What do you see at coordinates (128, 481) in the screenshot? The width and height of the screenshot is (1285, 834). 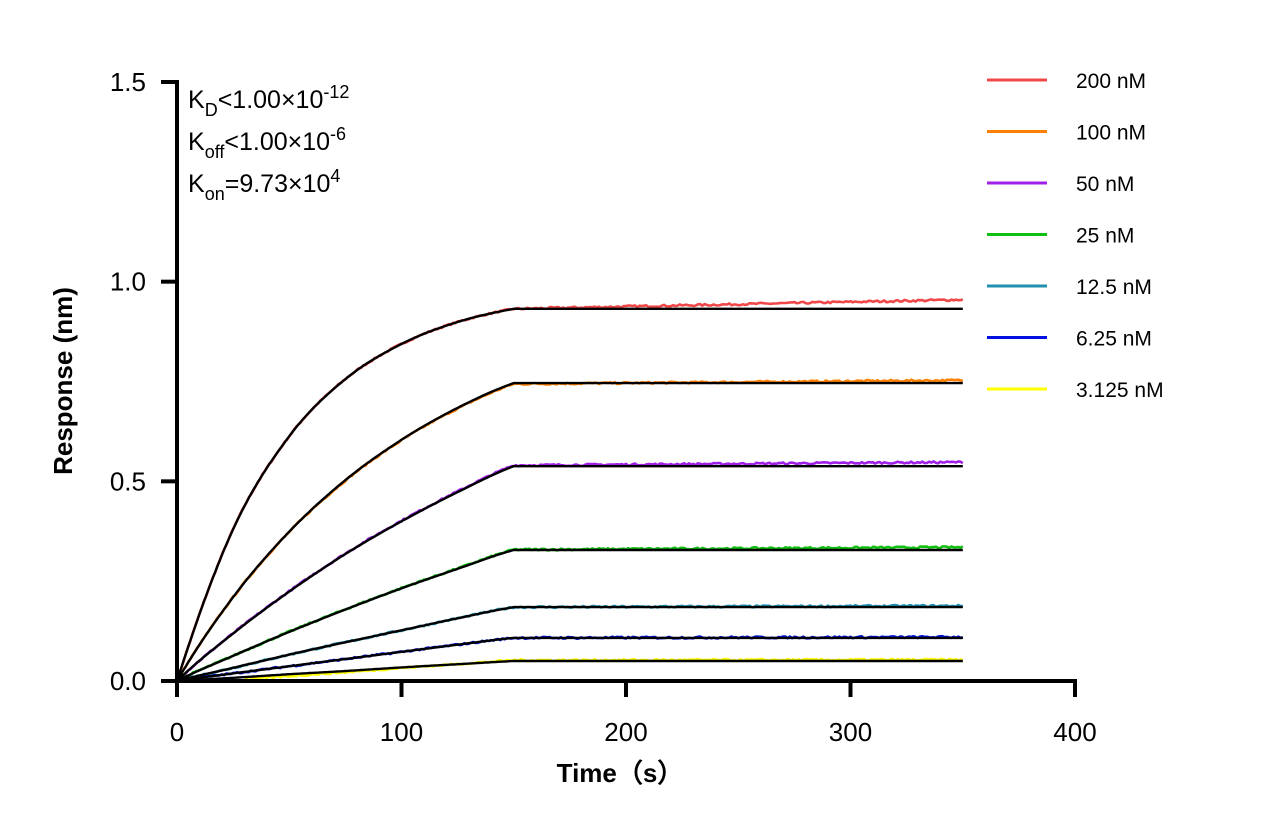 I see `y-tick-label: 0.5` at bounding box center [128, 481].